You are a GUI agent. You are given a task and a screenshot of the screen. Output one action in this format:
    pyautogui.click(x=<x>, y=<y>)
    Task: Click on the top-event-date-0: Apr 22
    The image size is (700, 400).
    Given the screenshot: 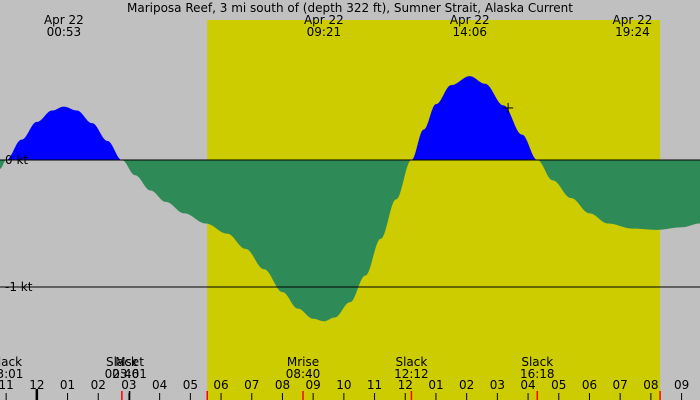 What is the action you would take?
    pyautogui.click(x=64, y=20)
    